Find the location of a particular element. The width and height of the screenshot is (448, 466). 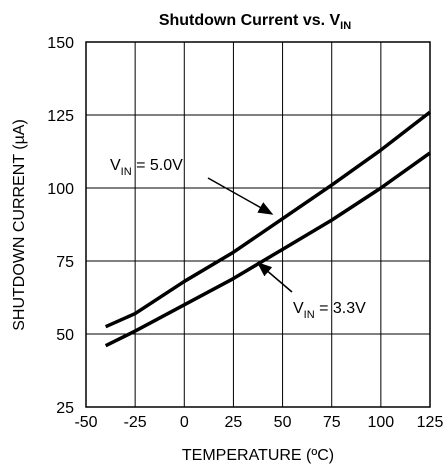

x-tick-label: -25 is located at coordinates (135, 422).